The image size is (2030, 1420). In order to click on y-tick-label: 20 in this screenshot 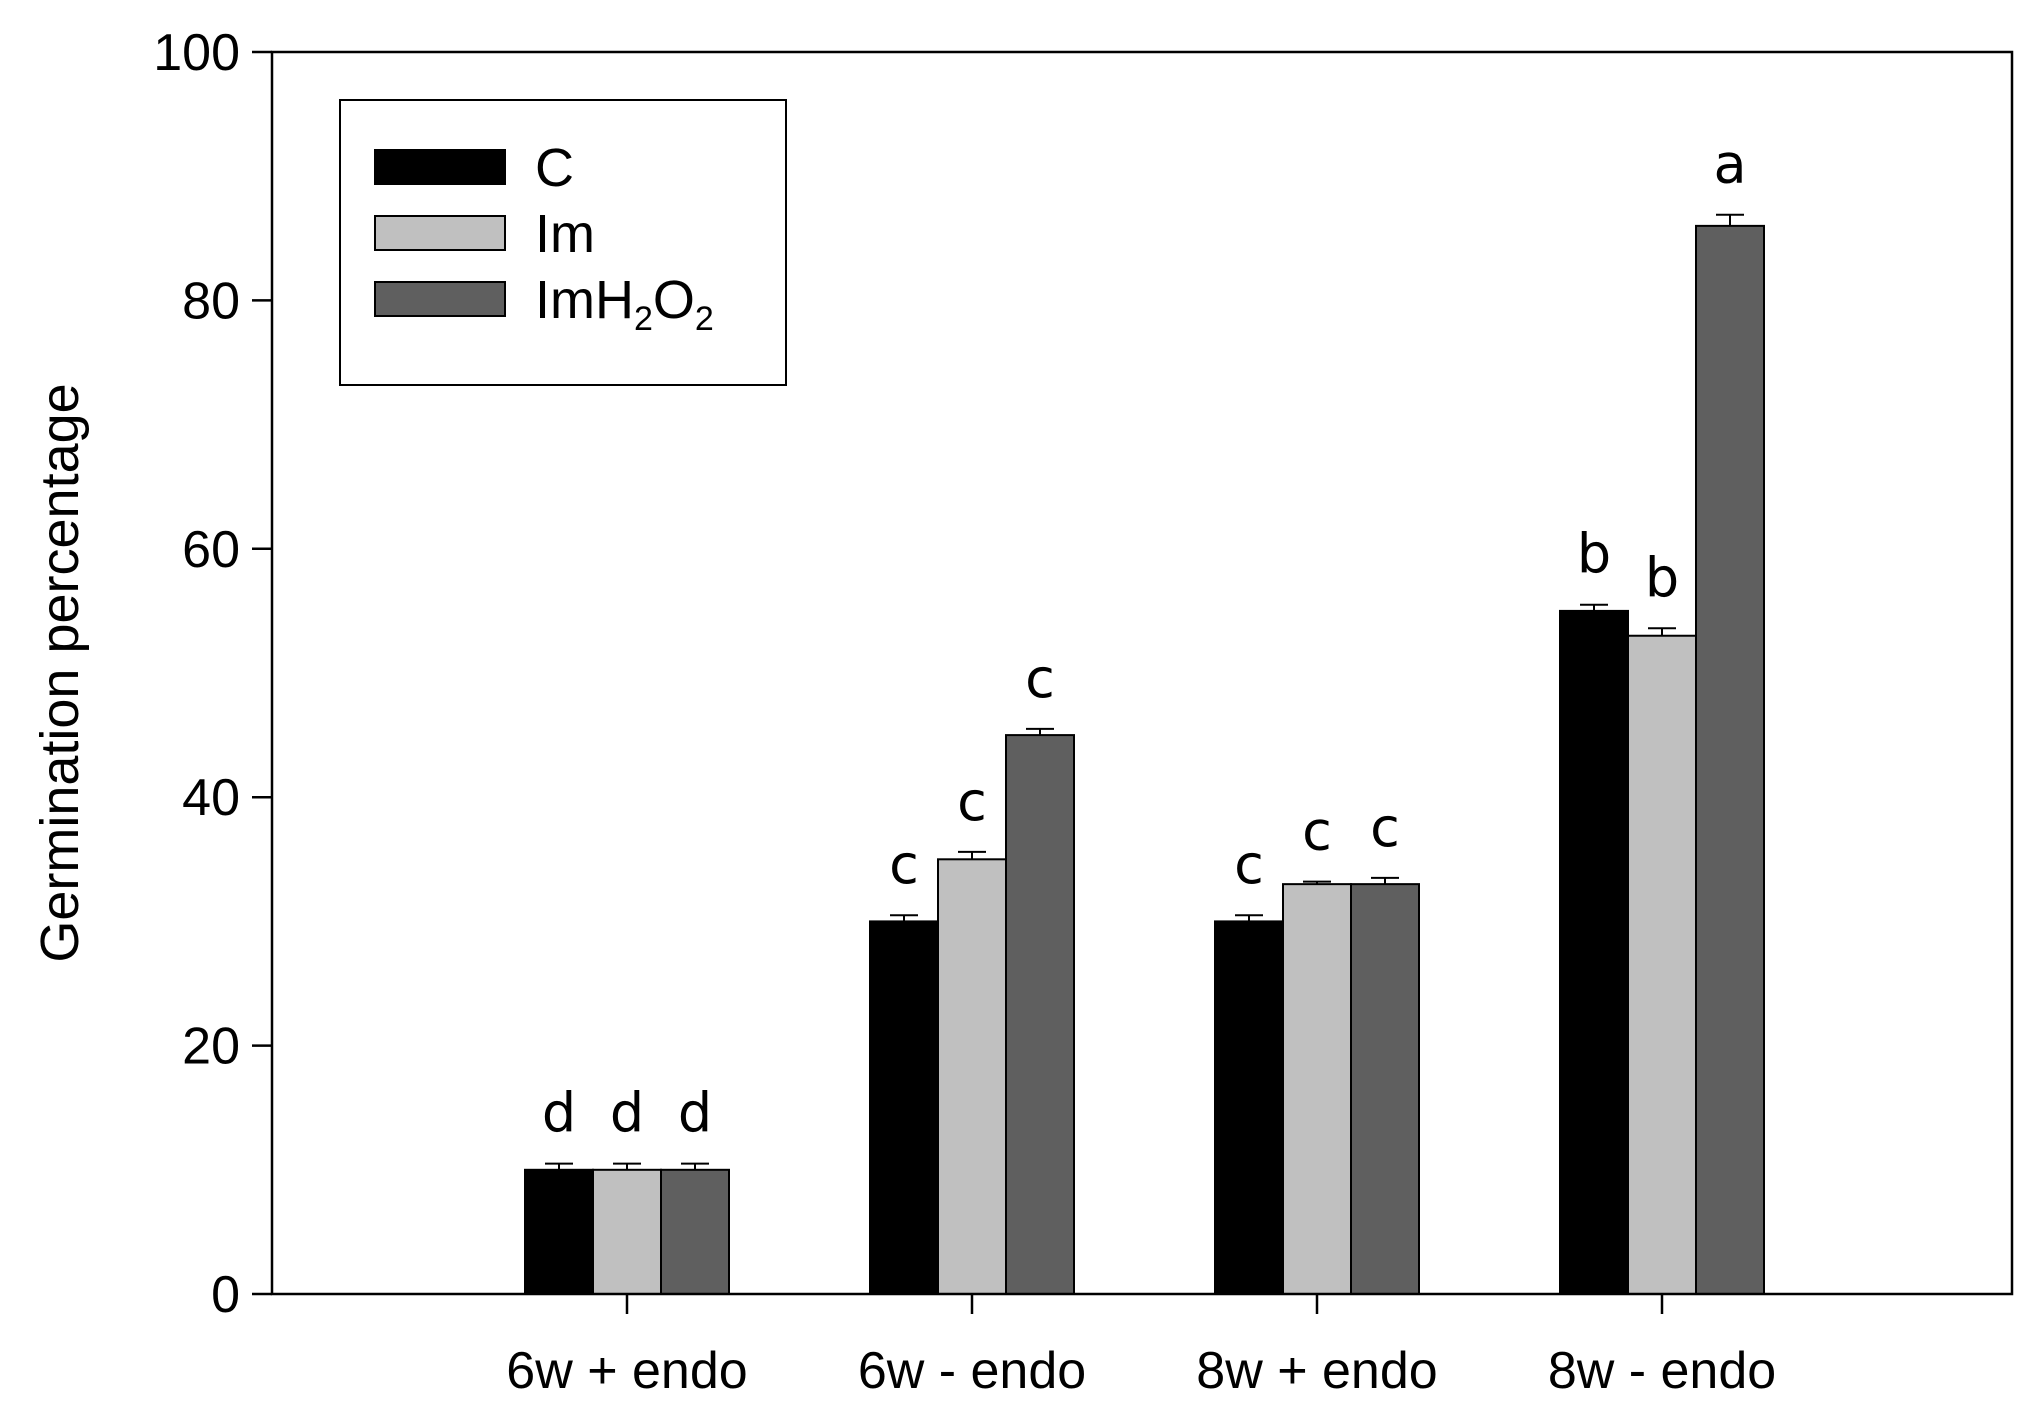, I will do `click(211, 1047)`.